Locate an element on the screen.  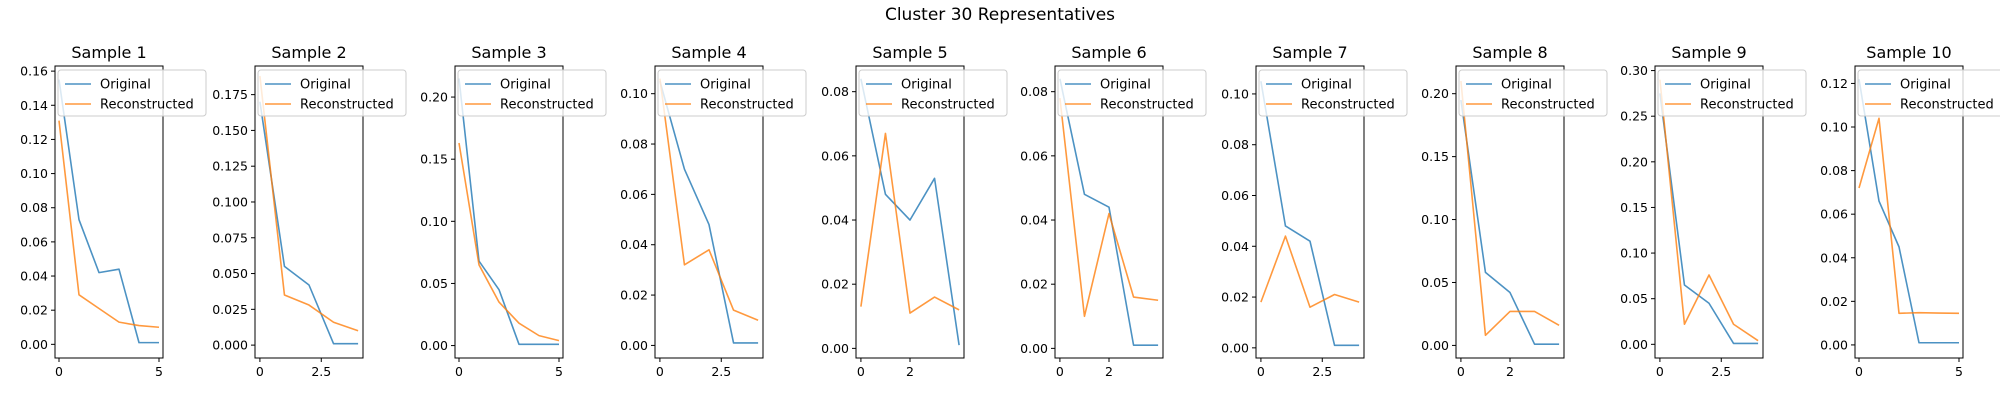
subplot-title: Sample 2 is located at coordinates (308, 52).